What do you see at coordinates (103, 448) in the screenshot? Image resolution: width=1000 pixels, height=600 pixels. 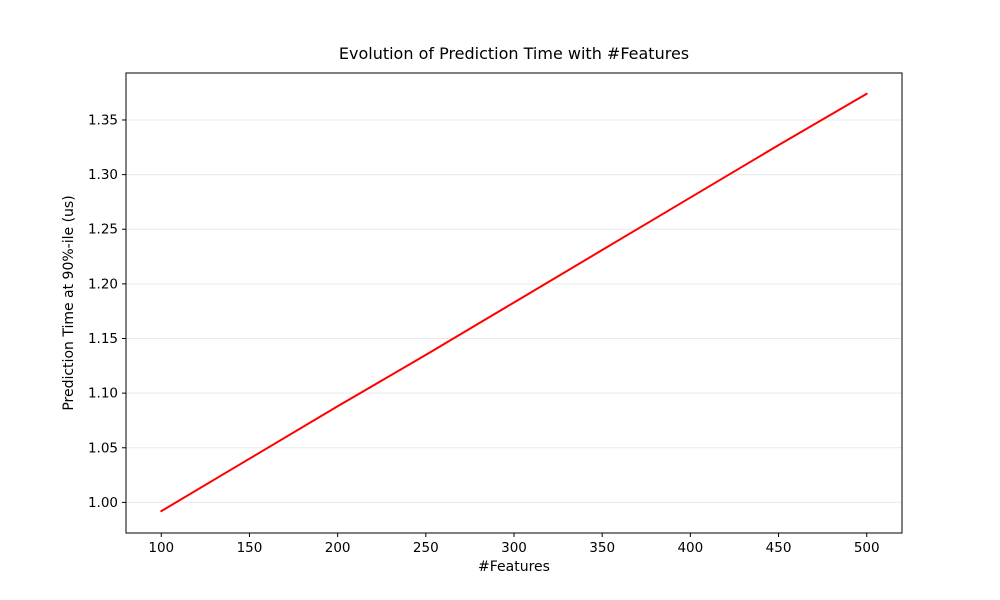 I see `y-tick-label: 1.05` at bounding box center [103, 448].